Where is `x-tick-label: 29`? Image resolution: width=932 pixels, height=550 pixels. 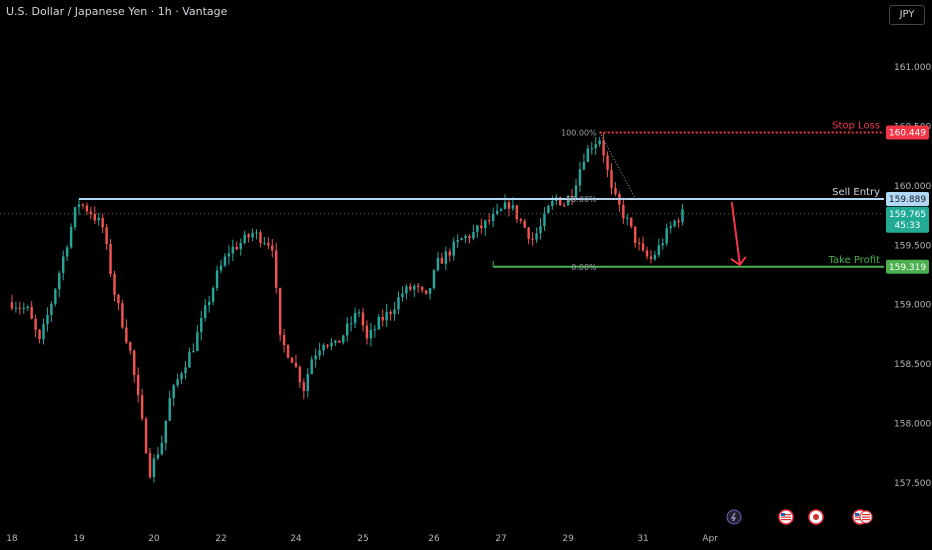 x-tick-label: 29 is located at coordinates (568, 539).